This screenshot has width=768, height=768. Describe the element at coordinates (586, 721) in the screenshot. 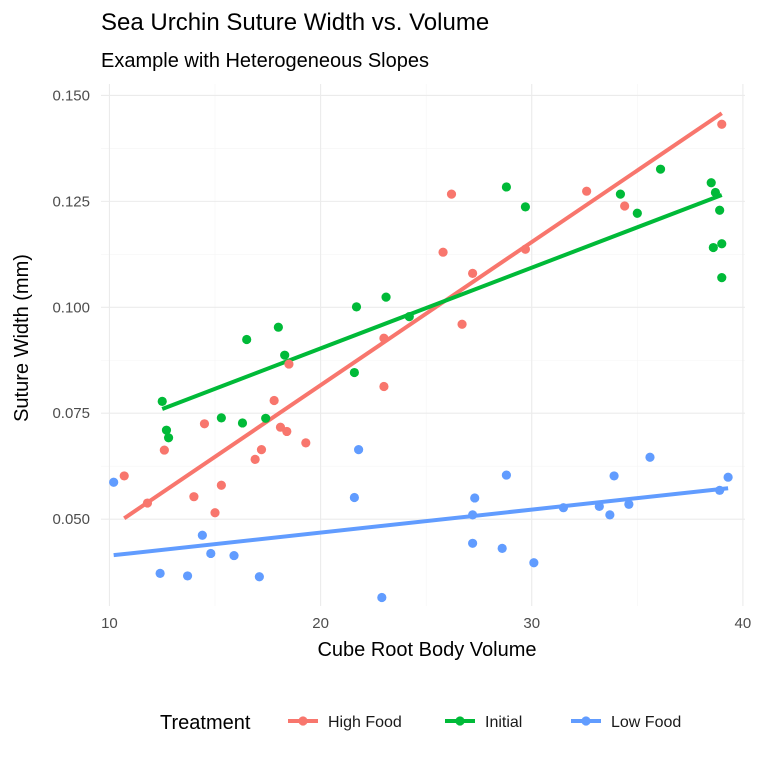

I see `legend-key-point-low-food` at that location.